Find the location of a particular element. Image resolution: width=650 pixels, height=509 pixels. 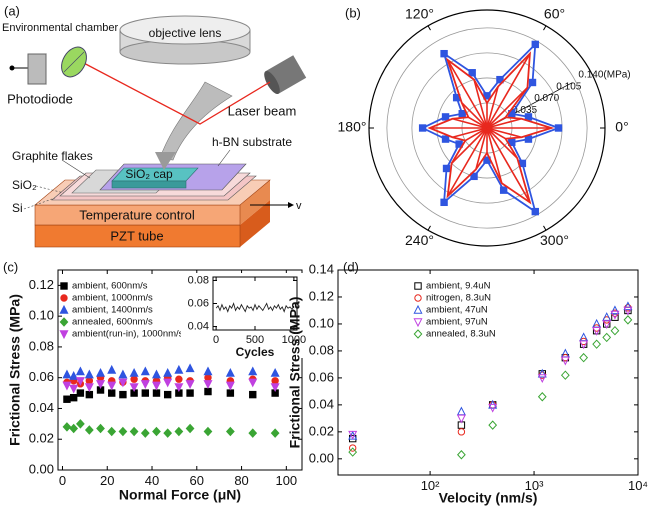

y-tick-label: 0.10 is located at coordinates (321, 322).